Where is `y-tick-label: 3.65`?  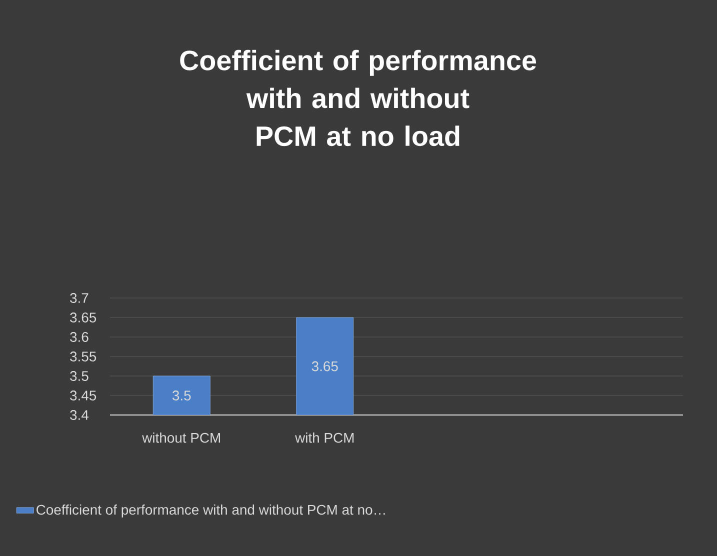 y-tick-label: 3.65 is located at coordinates (83, 317).